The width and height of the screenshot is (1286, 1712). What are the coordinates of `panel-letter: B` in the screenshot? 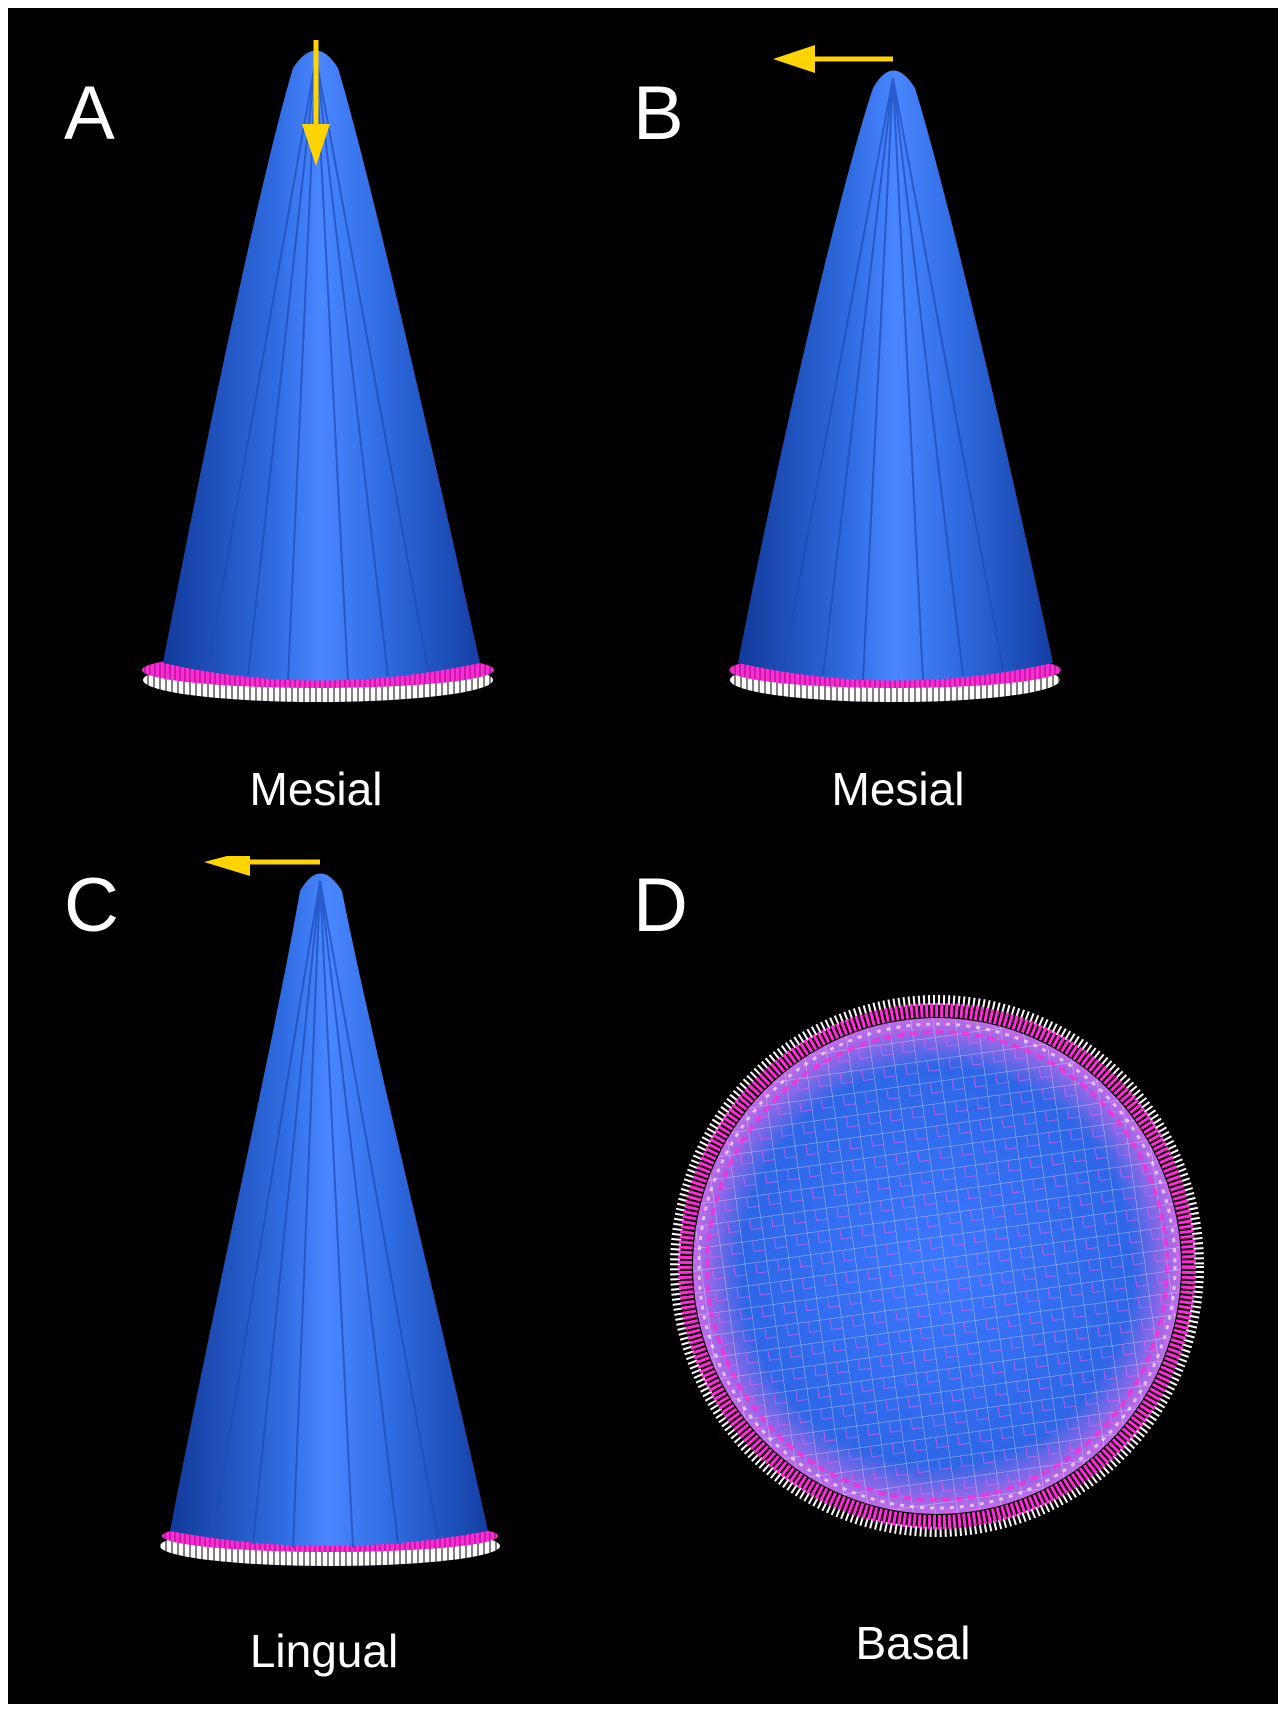 It's located at (658, 113).